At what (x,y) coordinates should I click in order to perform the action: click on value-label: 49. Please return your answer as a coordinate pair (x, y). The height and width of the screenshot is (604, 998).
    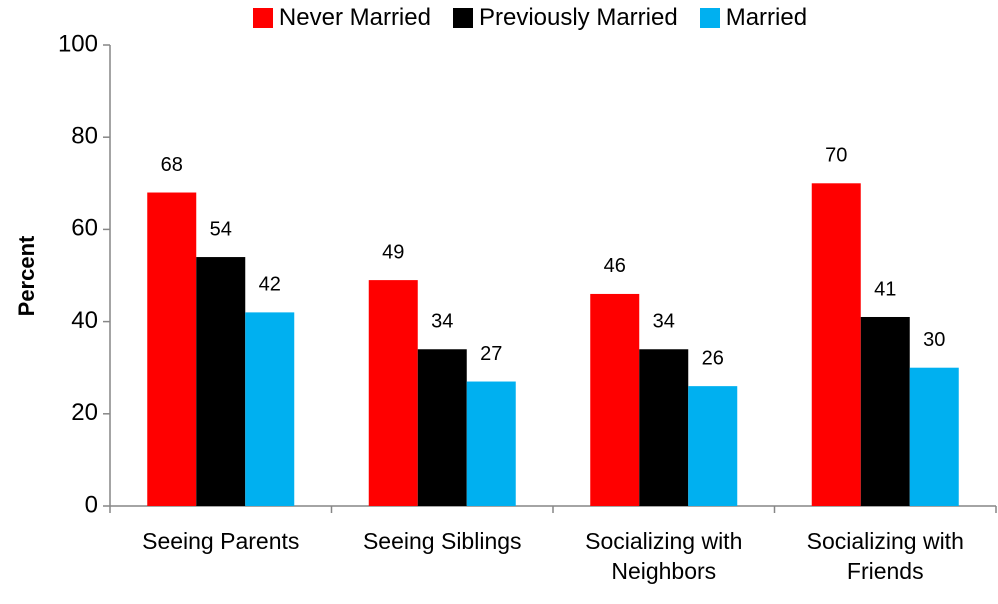
    Looking at the image, I should click on (393, 252).